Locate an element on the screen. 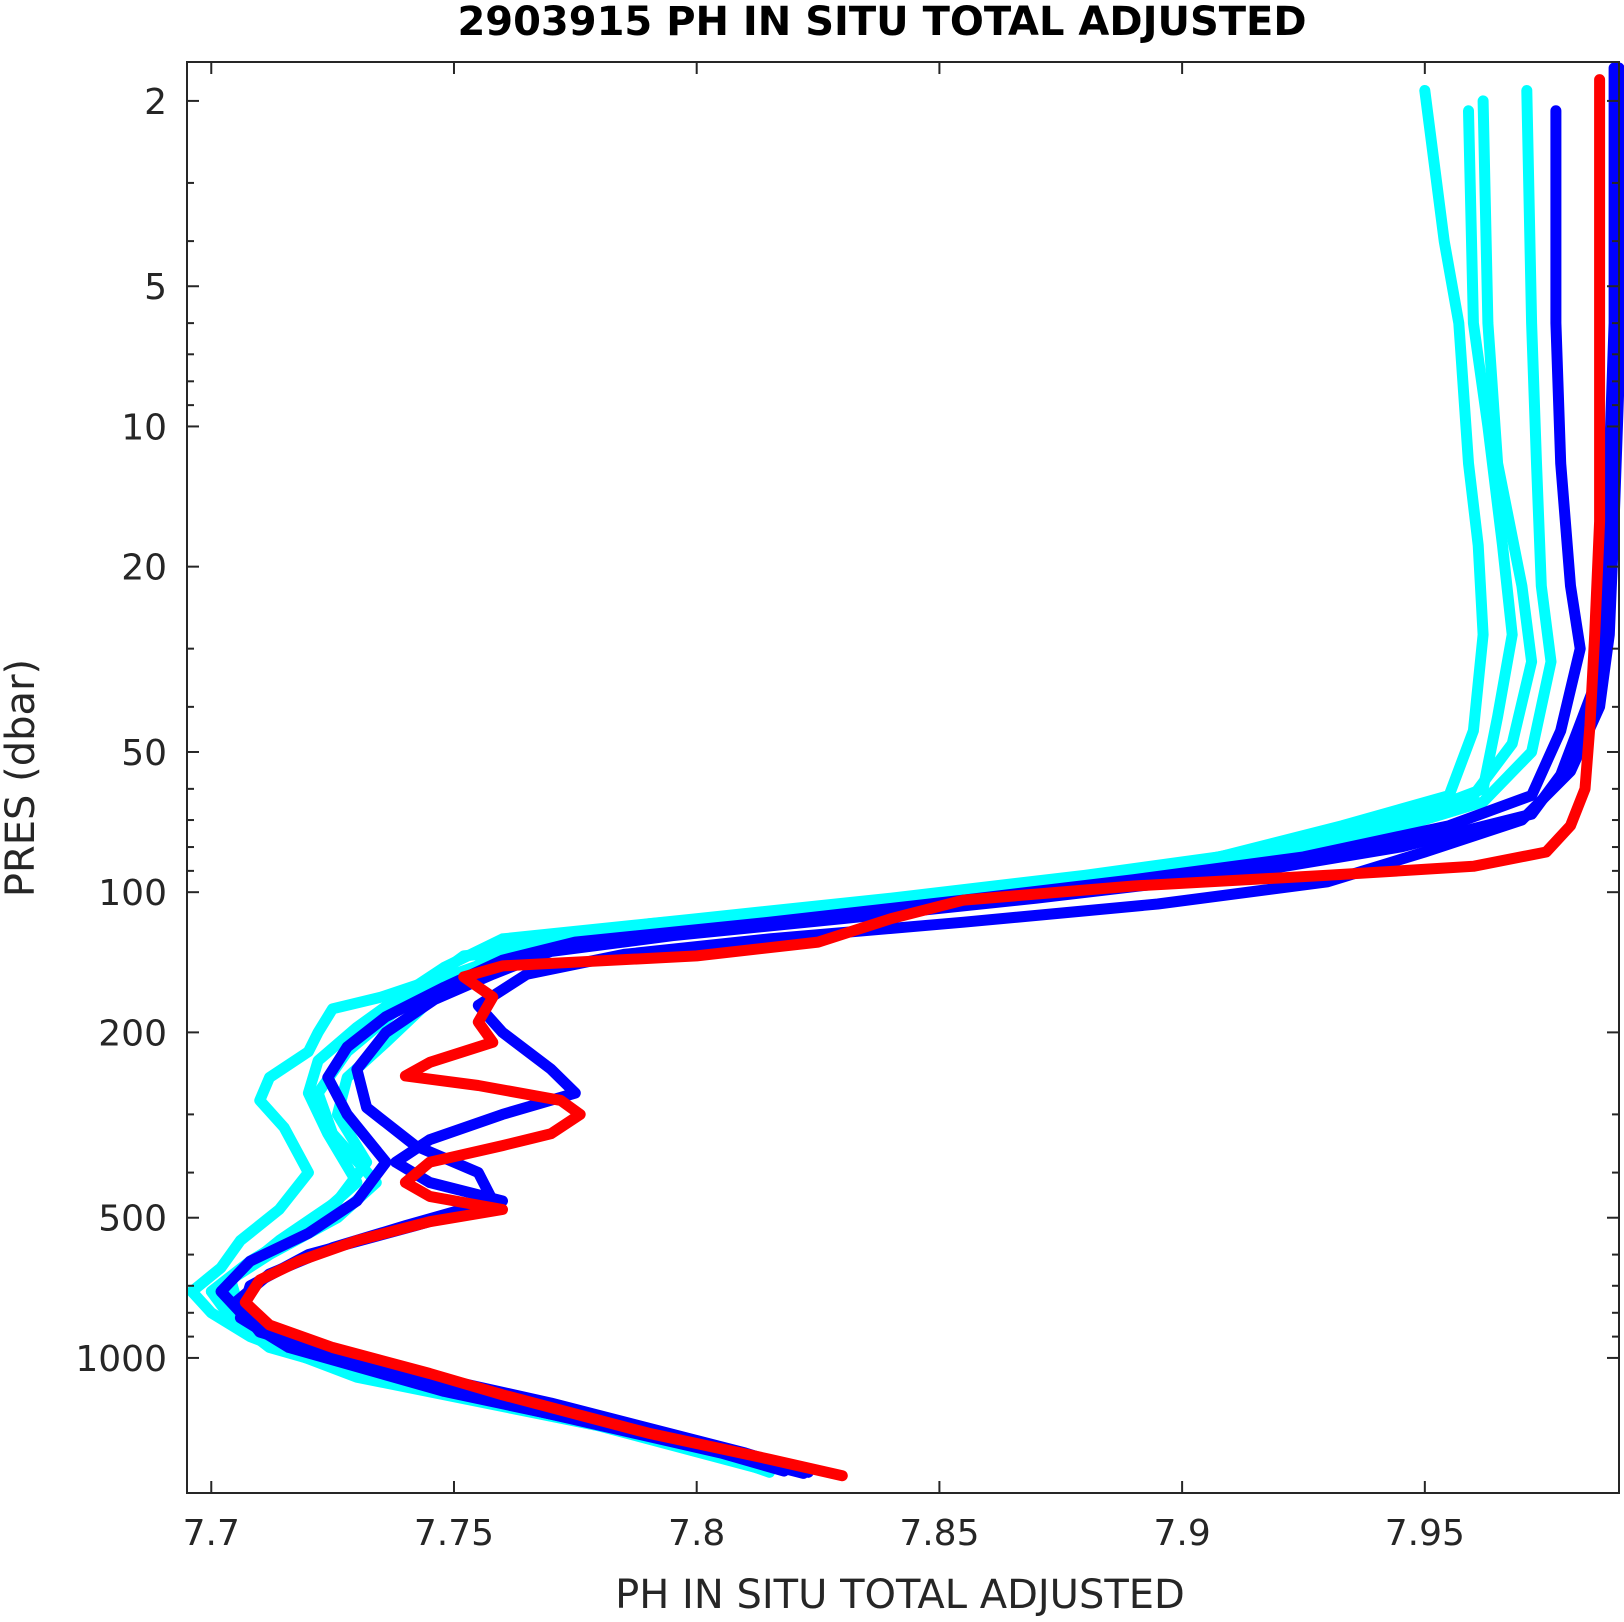  y-axis-label: PRES (dbar) is located at coordinates (22, 778).